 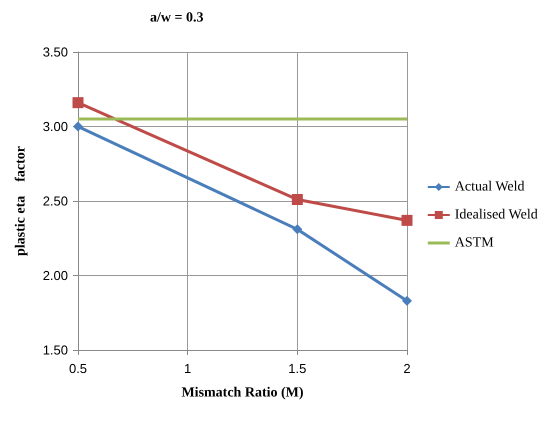 What do you see at coordinates (78, 368) in the screenshot?
I see `x-tick-label: 0.5` at bounding box center [78, 368].